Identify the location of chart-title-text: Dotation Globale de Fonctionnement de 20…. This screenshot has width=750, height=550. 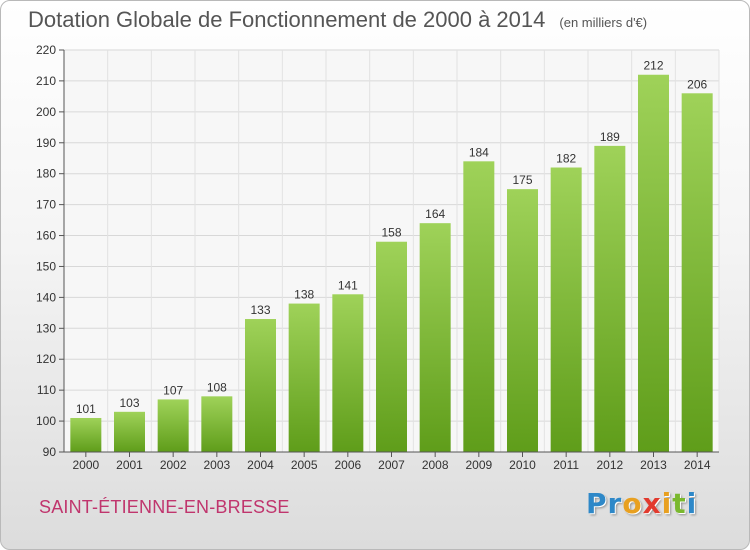
(287, 19).